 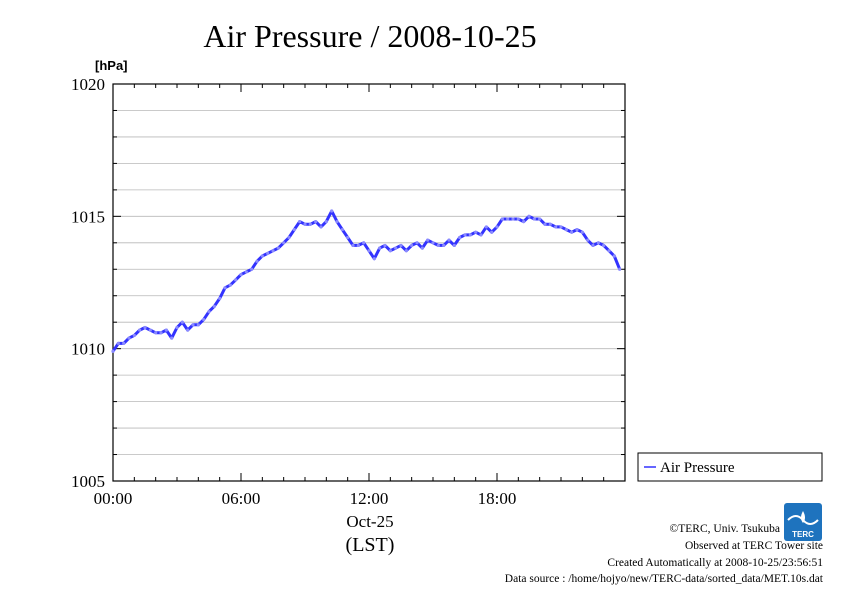 I want to click on x-tick-label: 00:00, so click(x=113, y=498).